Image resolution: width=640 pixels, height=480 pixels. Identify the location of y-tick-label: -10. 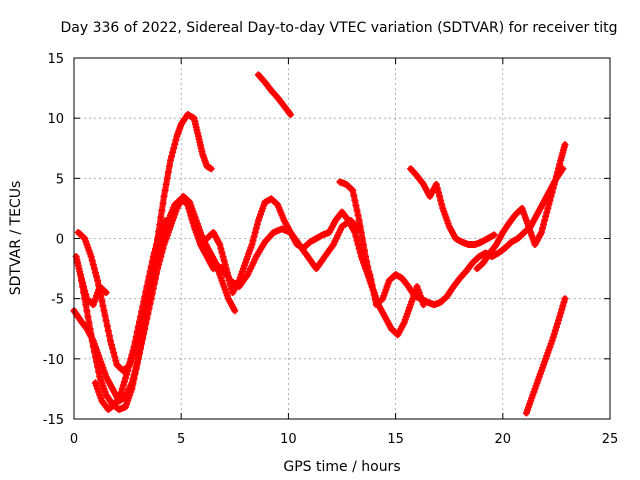
(53, 360).